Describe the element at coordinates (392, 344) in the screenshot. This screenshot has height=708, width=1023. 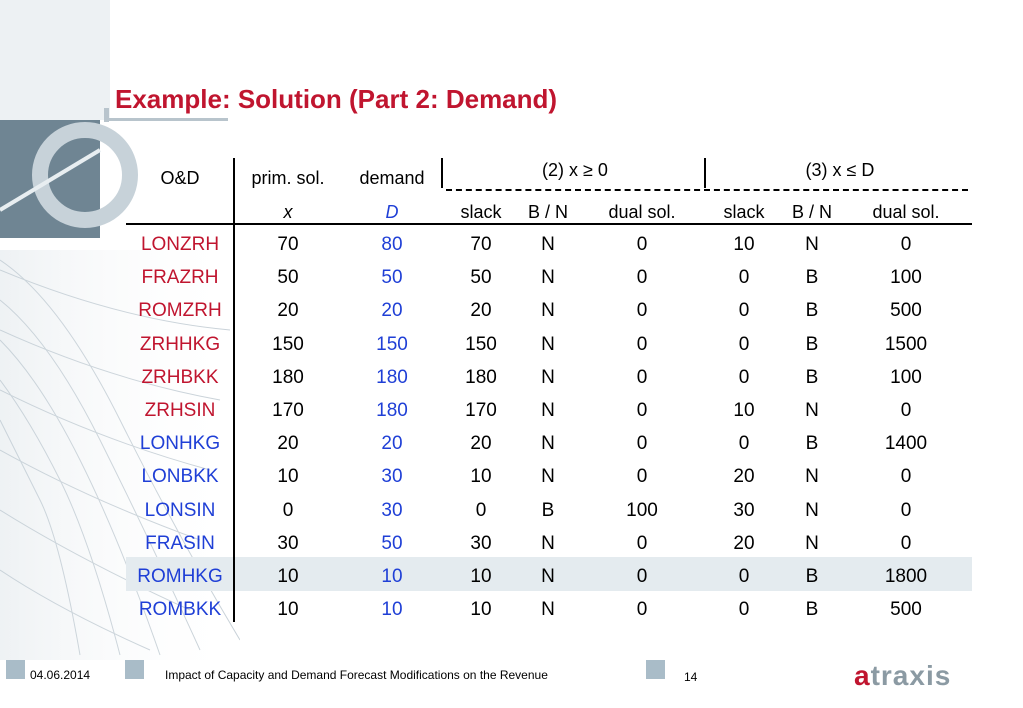
I see `cell-D: 150` at that location.